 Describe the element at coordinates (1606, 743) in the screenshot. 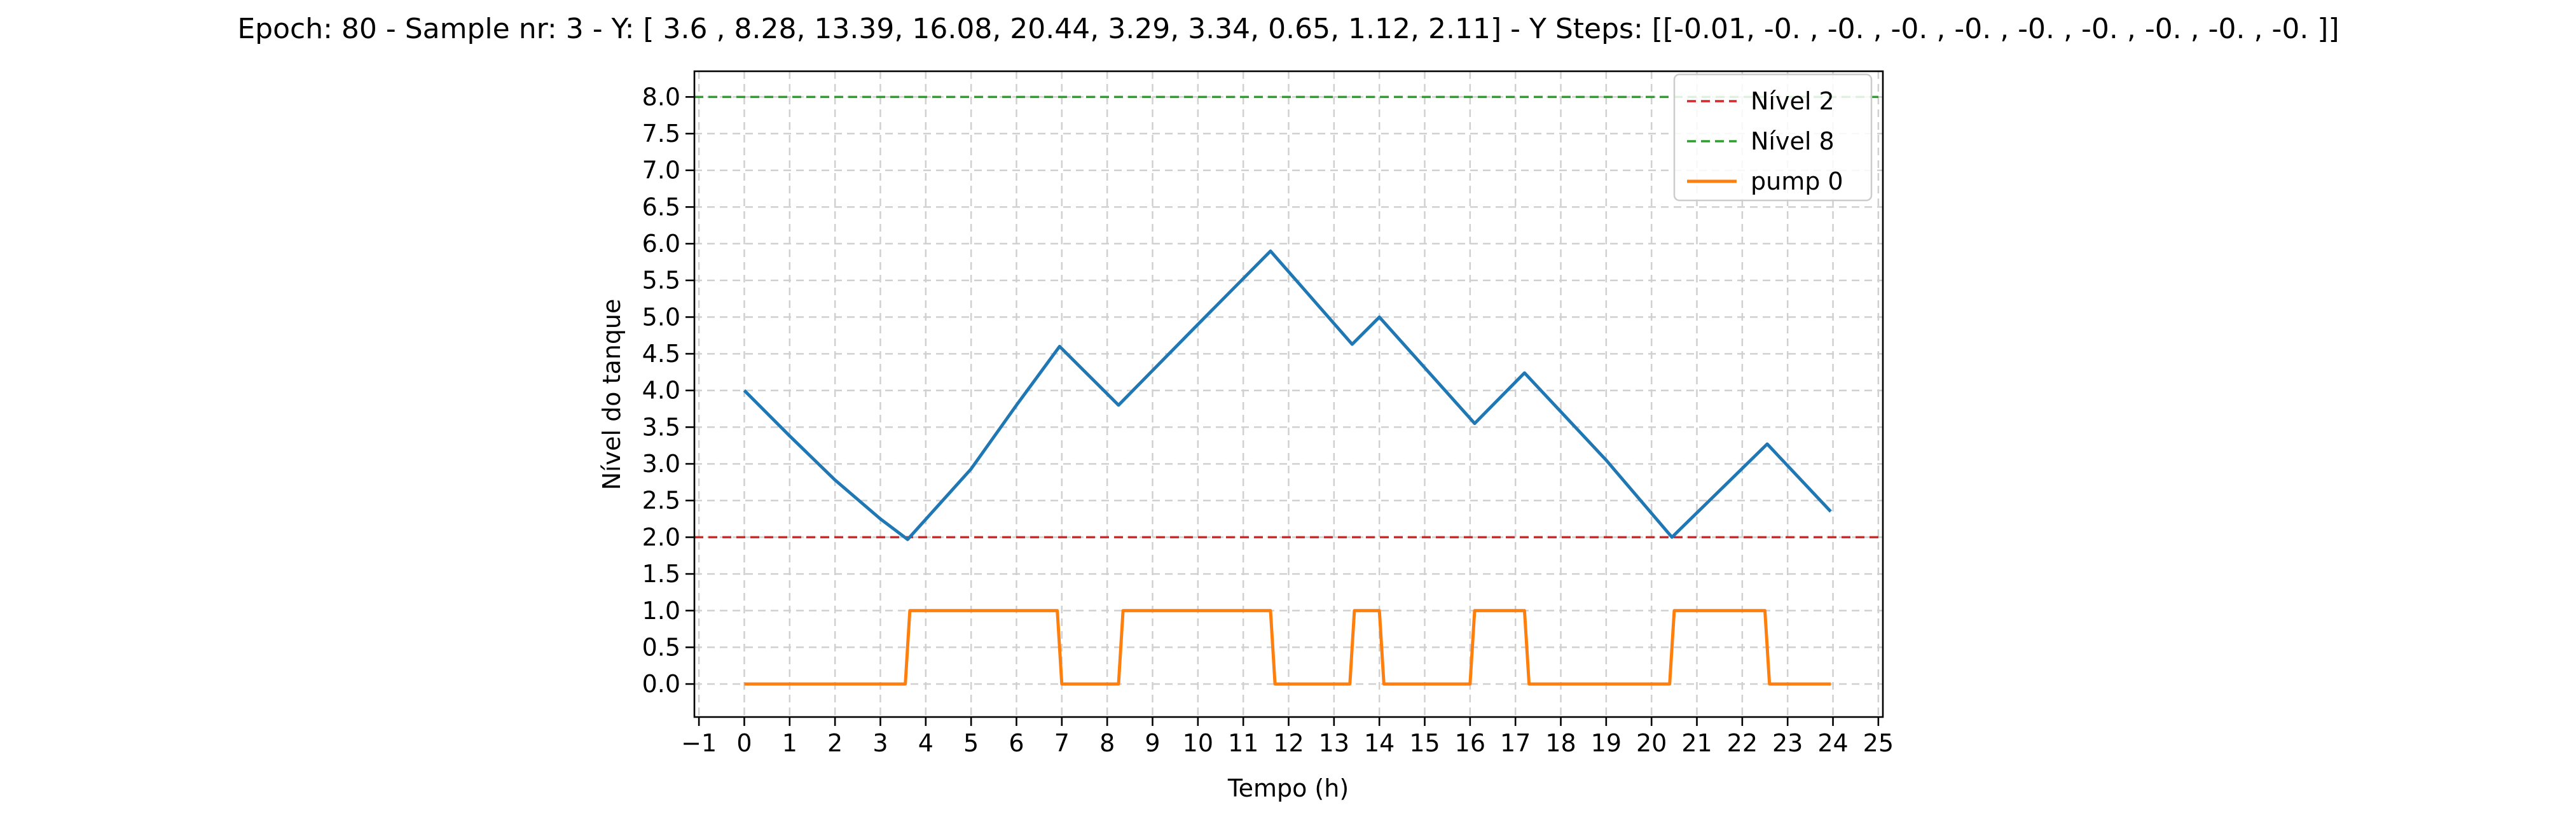

I see `x-tick-label: 19` at that location.